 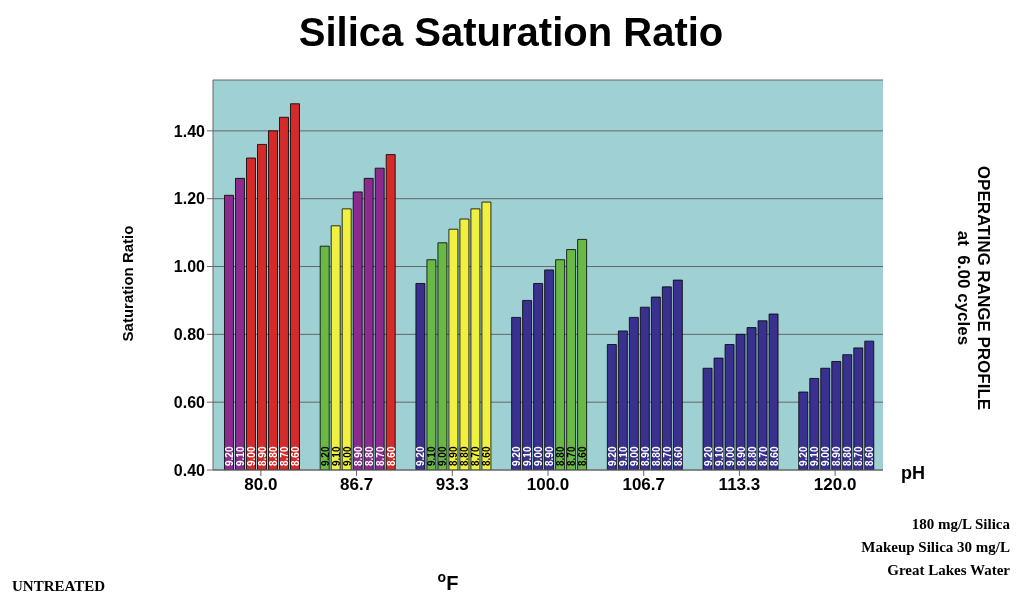 I want to click on x-tick-label: 93.3, so click(x=452, y=485).